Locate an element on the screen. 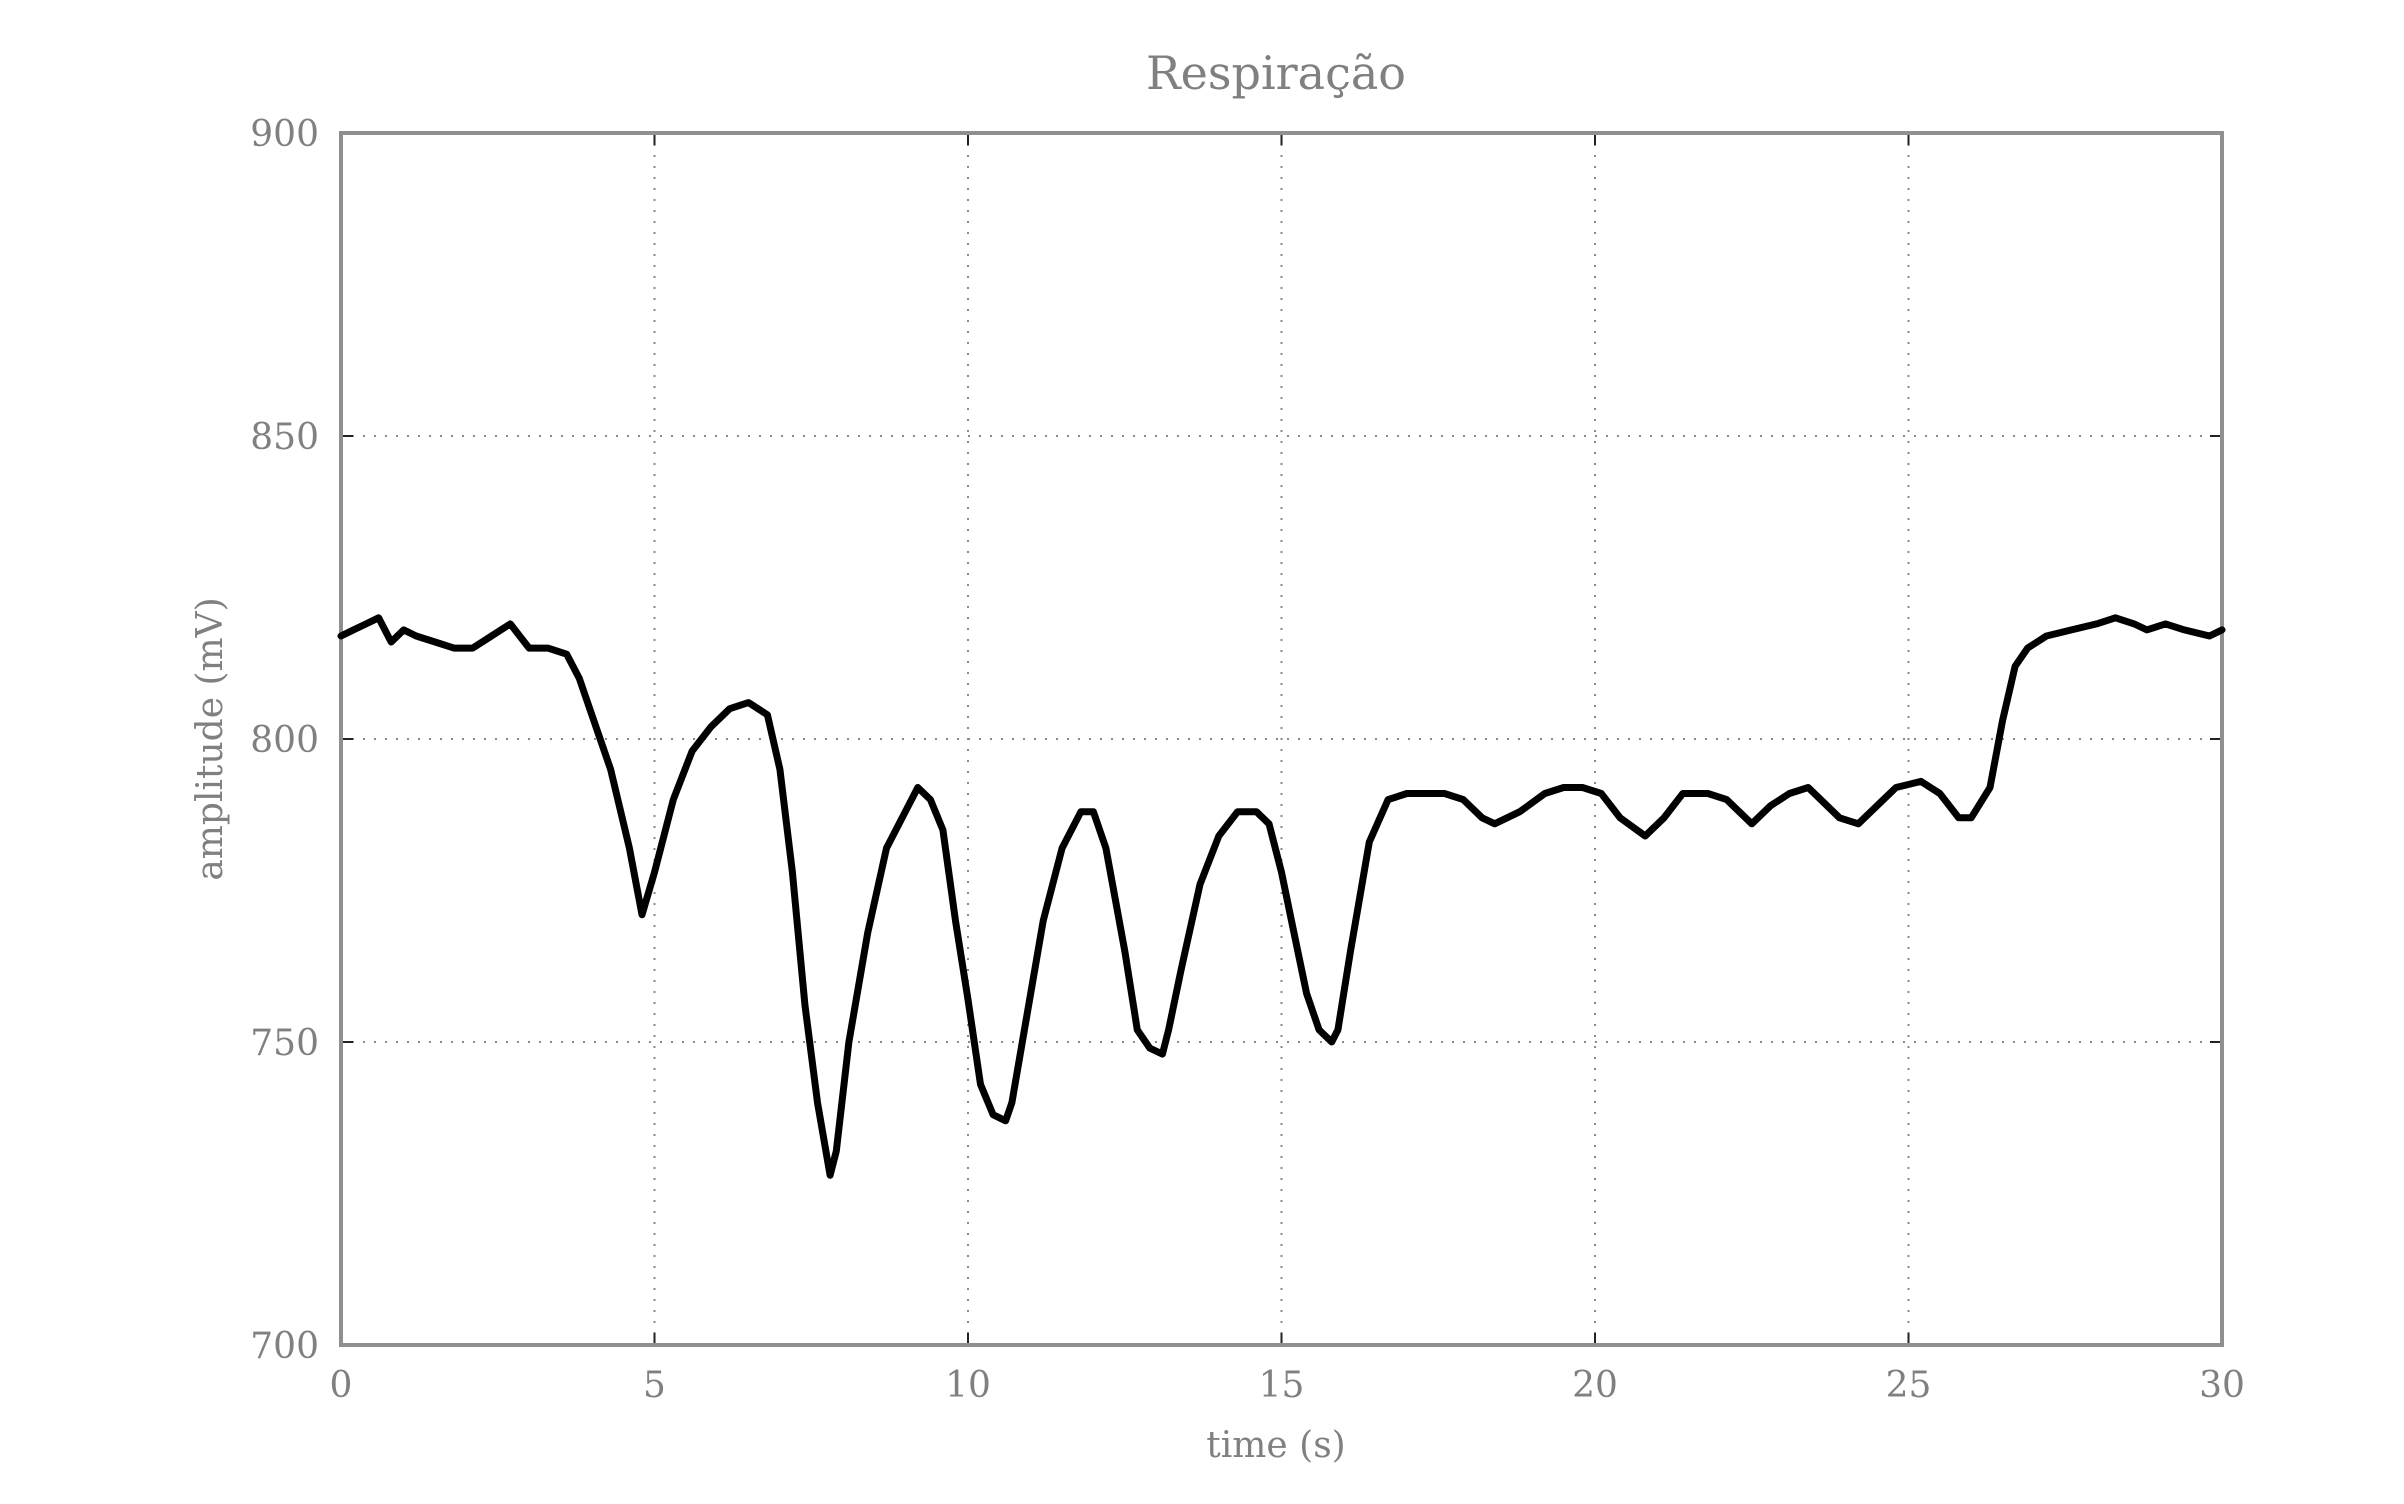 The width and height of the screenshot is (2404, 1504). y-tick-label: 700 is located at coordinates (284, 1346).